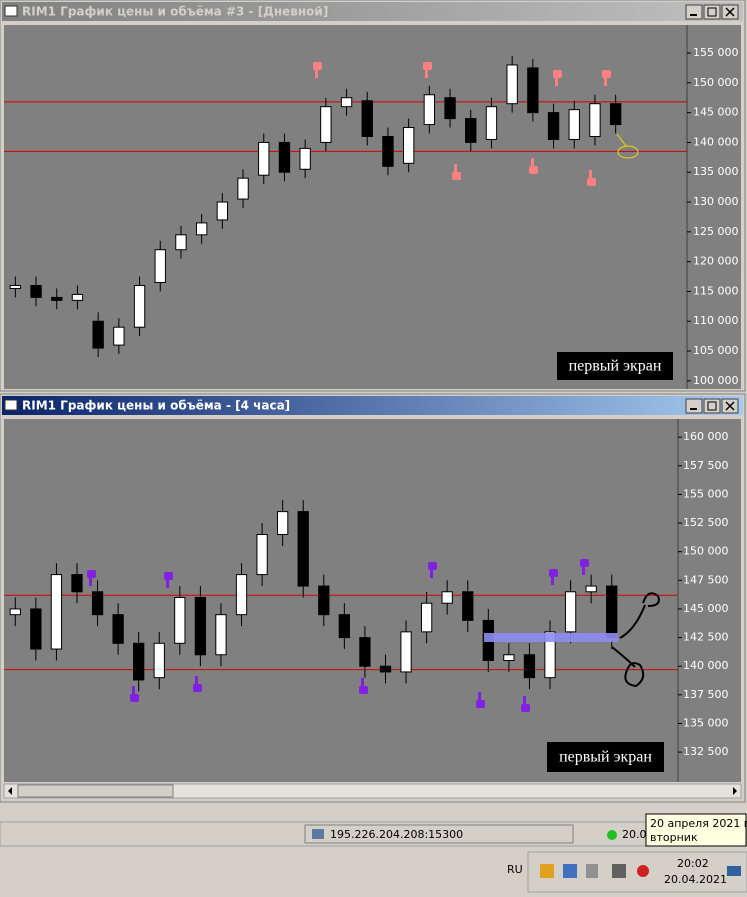 The height and width of the screenshot is (897, 747). I want to click on y-tick-label: 140 000, so click(716, 141).